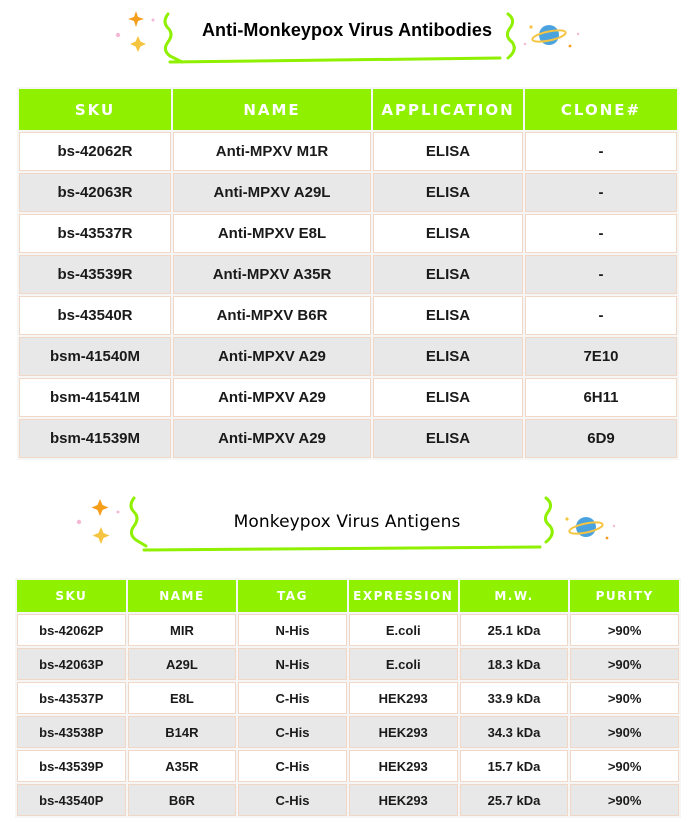 Image resolution: width=694 pixels, height=827 pixels. I want to click on cell-sku: bsm-41540M, so click(95, 356).